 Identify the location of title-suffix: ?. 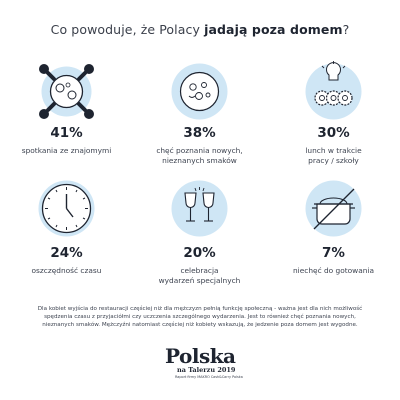
(346, 29).